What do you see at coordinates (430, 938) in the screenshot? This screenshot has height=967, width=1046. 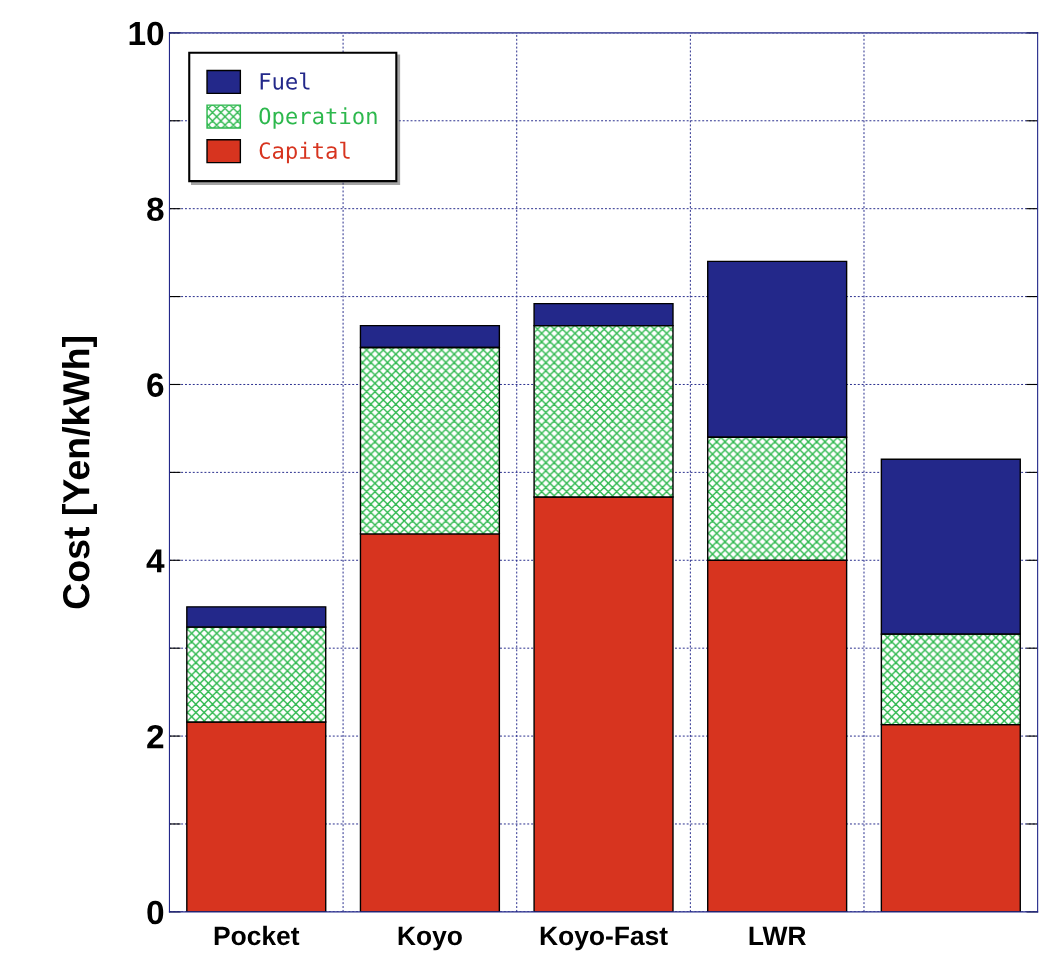 I see `x-tick-label: Koyo` at bounding box center [430, 938].